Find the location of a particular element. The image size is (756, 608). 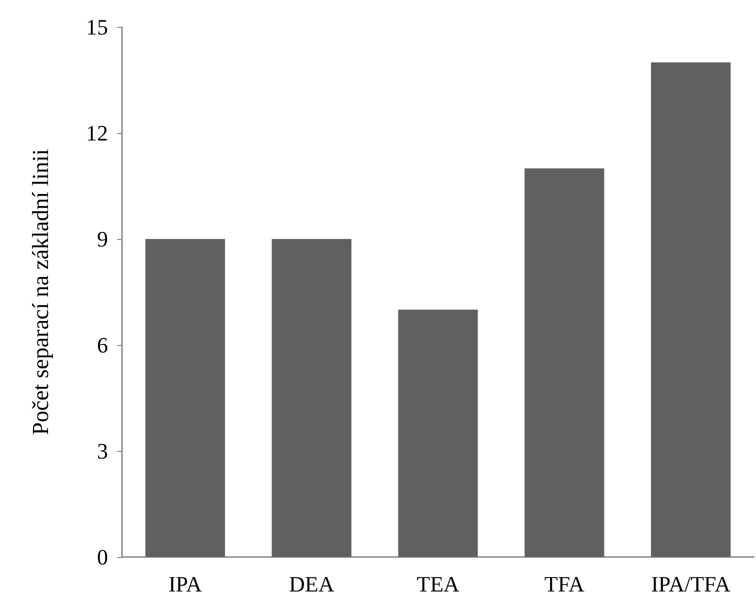

y-tick-label: 12 is located at coordinates (97, 133).